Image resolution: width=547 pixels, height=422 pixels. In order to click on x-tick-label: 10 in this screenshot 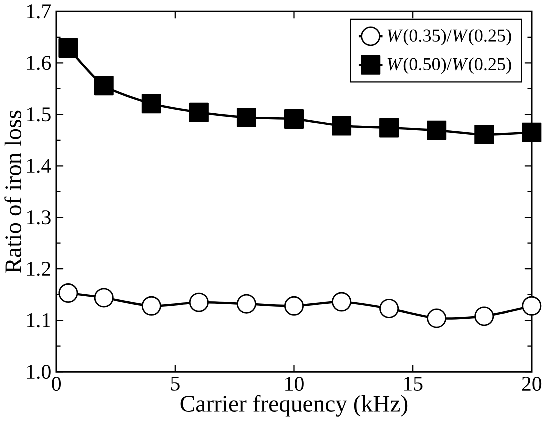, I will do `click(295, 384)`.